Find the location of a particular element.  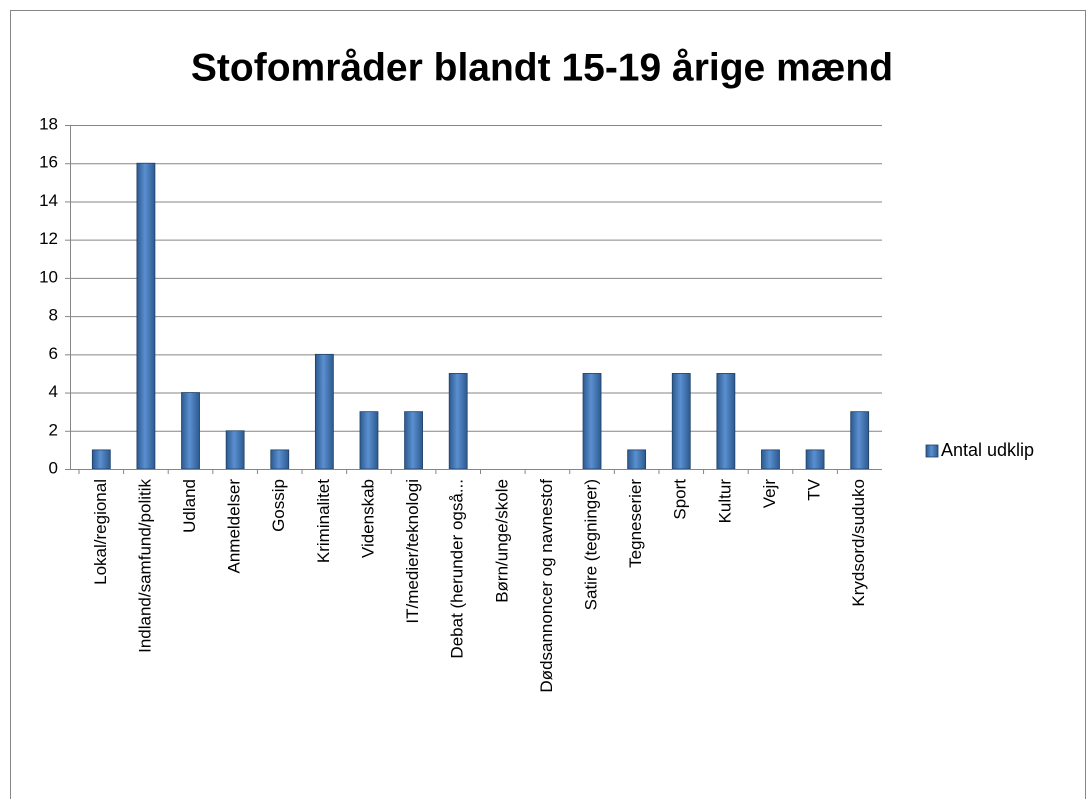

x-tick-label: TV is located at coordinates (814, 489).